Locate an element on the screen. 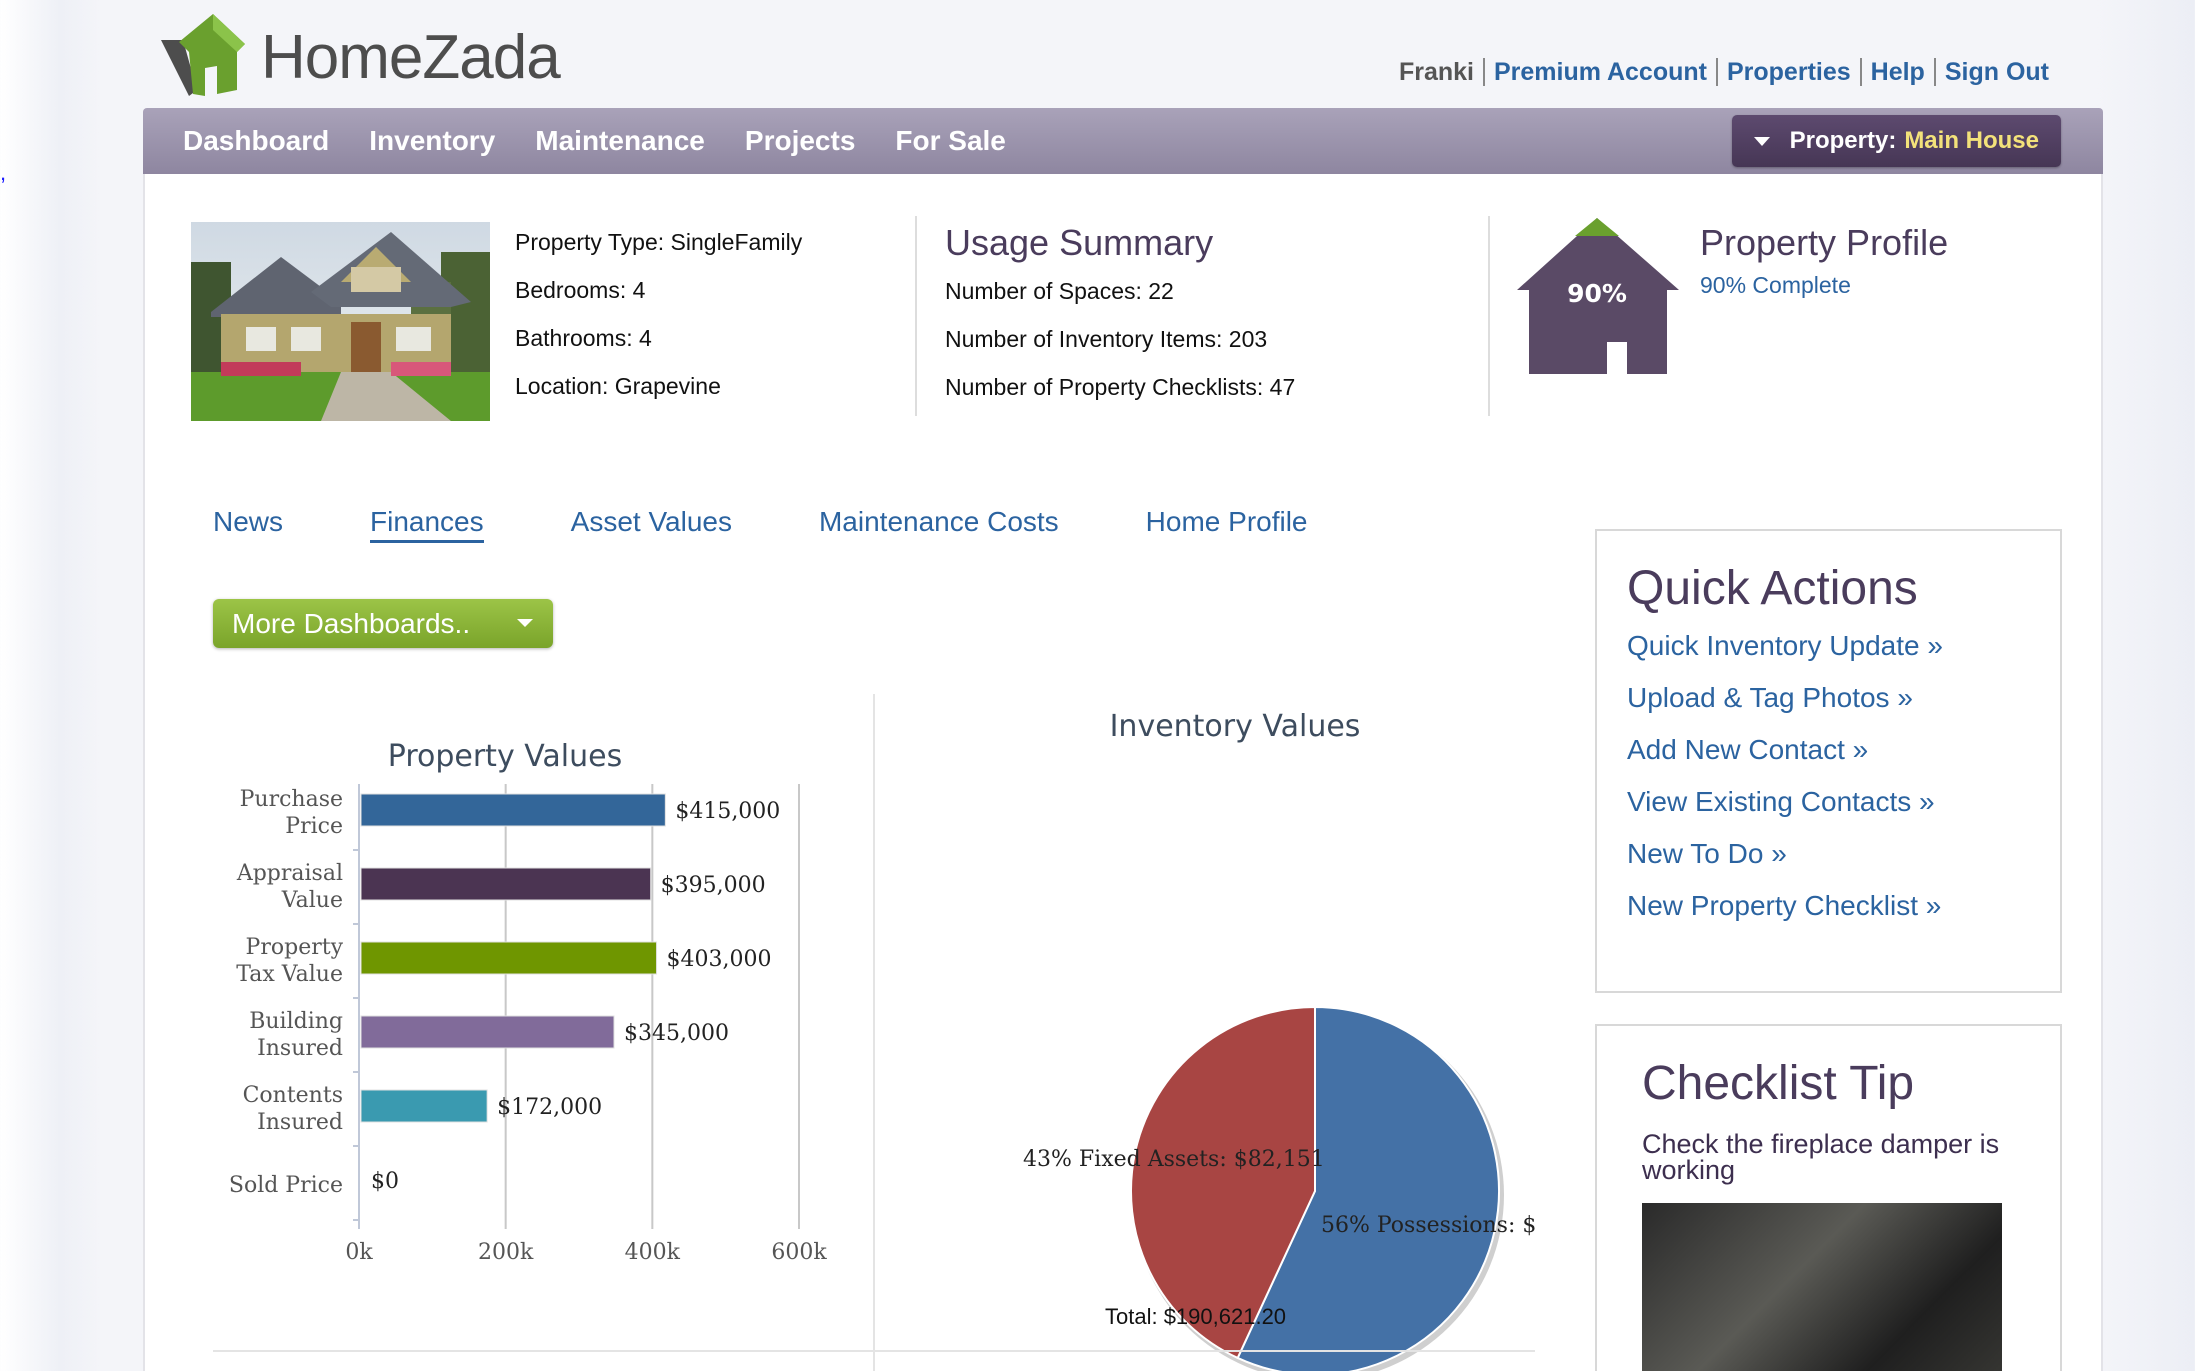 This screenshot has height=1371, width=2195. bar-data-label: $395,000 is located at coordinates (713, 885).